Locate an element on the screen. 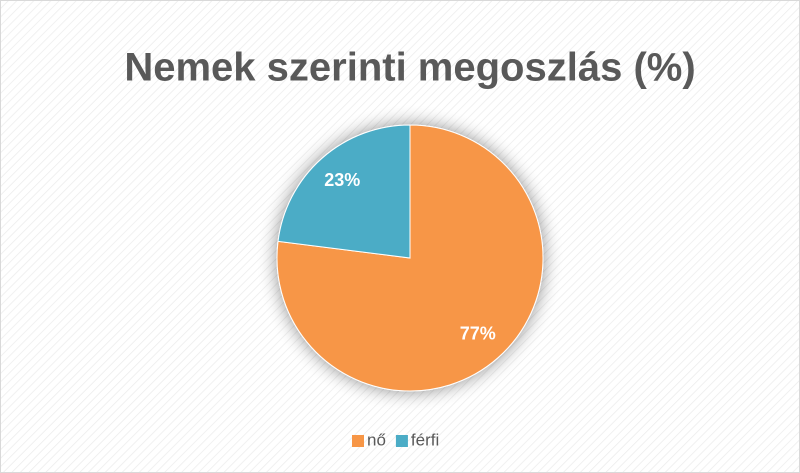 The image size is (800, 473). legend-label: nő is located at coordinates (376, 439).